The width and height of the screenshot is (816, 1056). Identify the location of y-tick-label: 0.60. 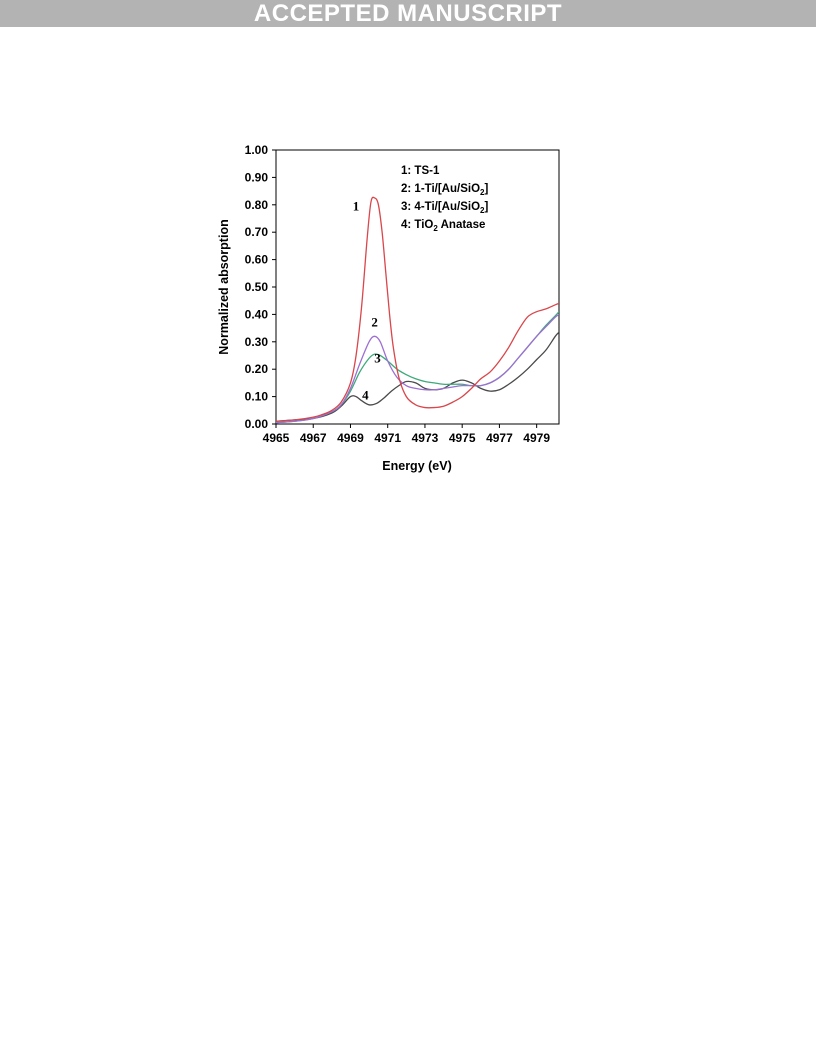
(257, 260).